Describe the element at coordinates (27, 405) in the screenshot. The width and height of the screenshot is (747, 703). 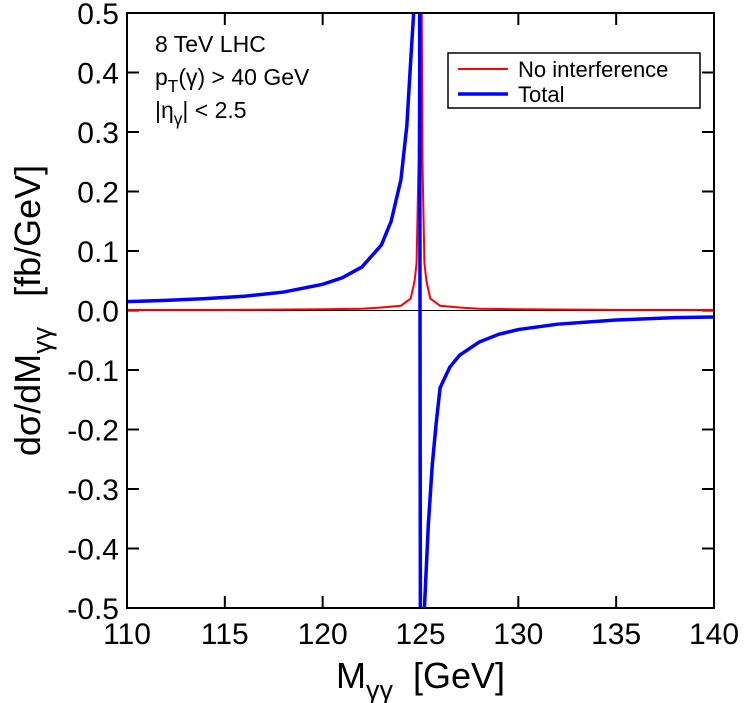
I see `text-part: dσ/dM` at that location.